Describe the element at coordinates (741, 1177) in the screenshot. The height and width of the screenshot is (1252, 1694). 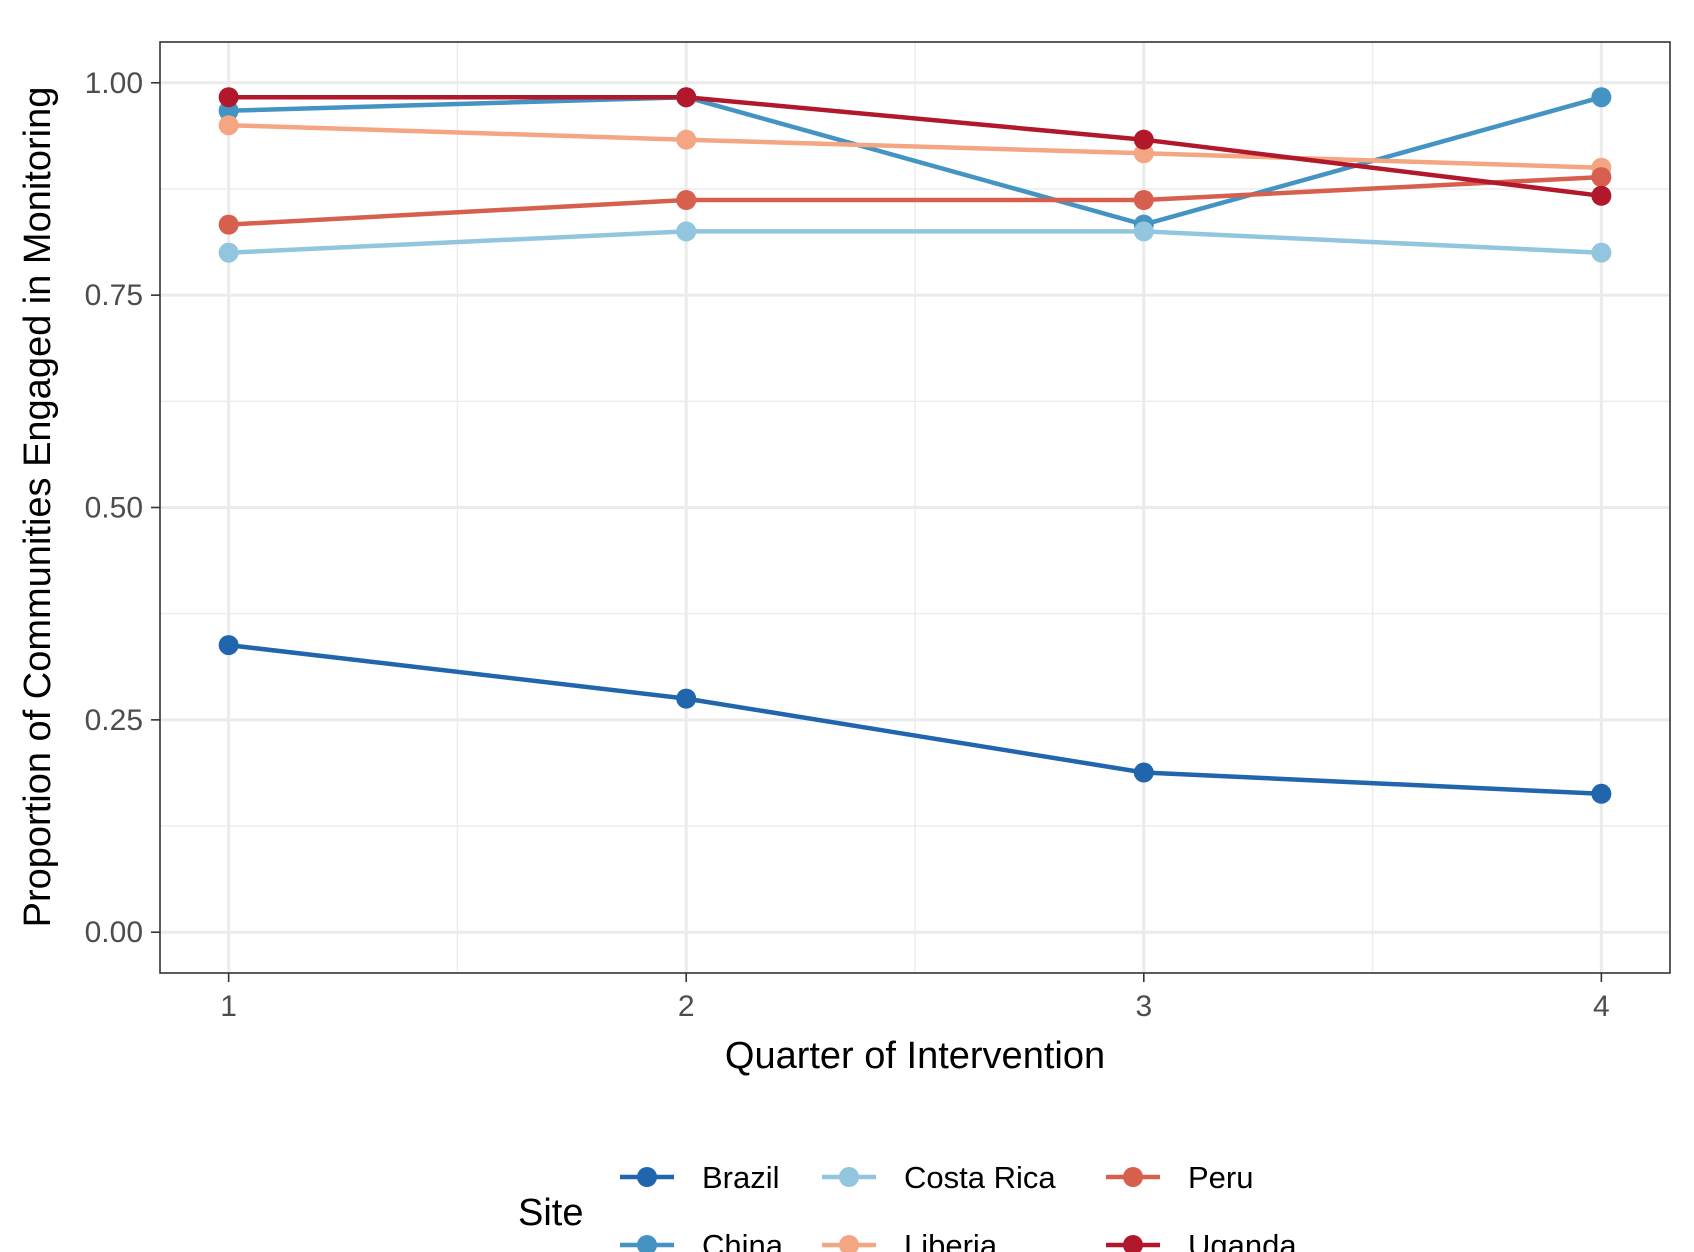
I see `legend-label-brazil: Brazil` at that location.